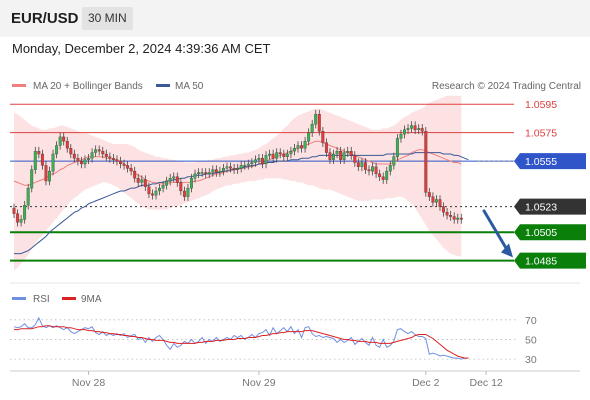  What do you see at coordinates (163, 85) in the screenshot?
I see `ma50-legend-swatch` at bounding box center [163, 85].